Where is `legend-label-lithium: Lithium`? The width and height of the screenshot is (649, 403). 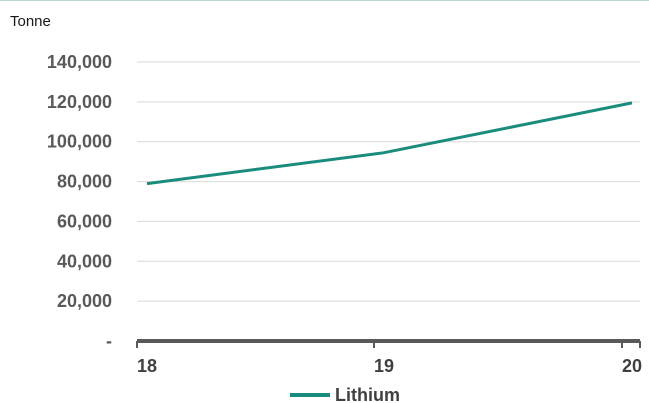 legend-label-lithium: Lithium is located at coordinates (367, 394).